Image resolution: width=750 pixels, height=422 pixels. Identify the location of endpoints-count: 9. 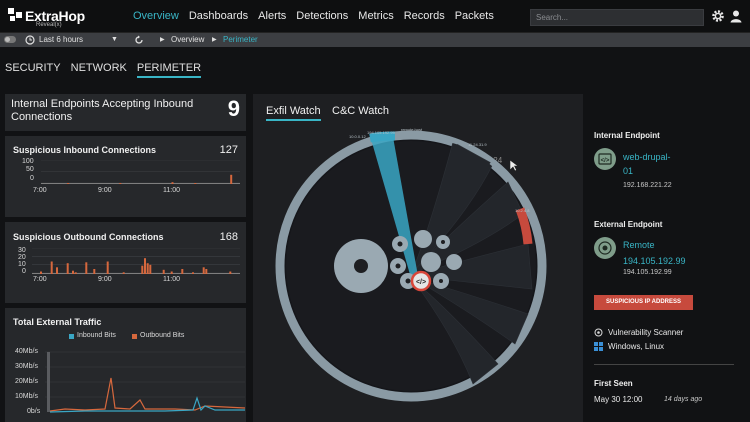
(233, 108).